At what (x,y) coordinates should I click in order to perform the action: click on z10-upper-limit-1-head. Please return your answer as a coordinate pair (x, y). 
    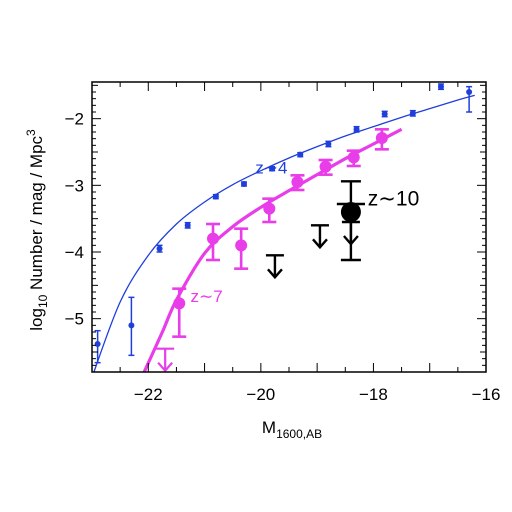
    Looking at the image, I should click on (320, 244).